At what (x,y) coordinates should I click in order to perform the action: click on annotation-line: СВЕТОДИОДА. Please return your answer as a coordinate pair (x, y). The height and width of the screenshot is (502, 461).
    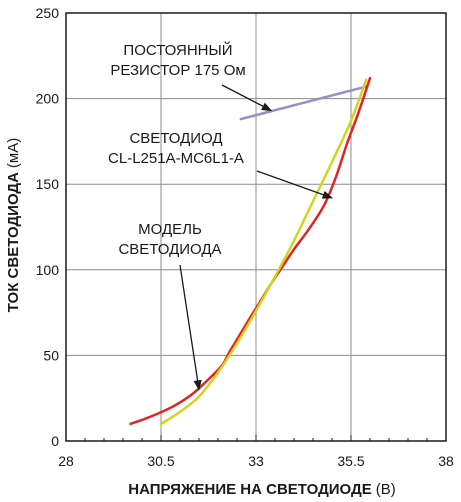
    Looking at the image, I should click on (169, 249).